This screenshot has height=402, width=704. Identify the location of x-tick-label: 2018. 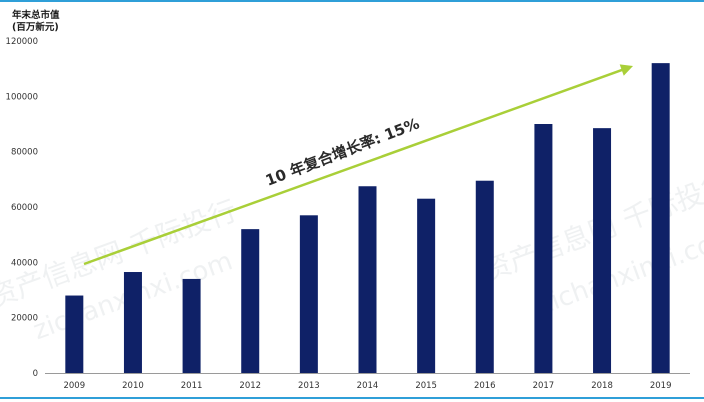
(602, 386).